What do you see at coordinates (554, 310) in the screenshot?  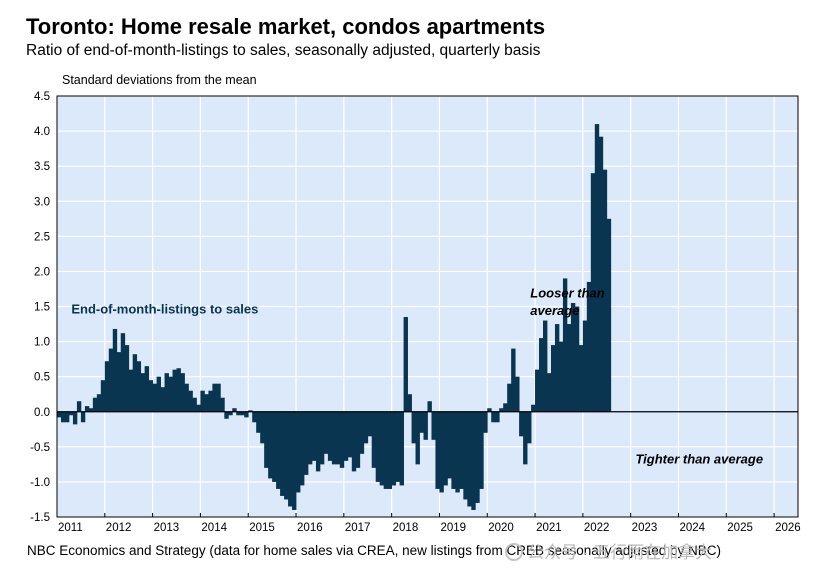 I see `chart-annotation: average` at bounding box center [554, 310].